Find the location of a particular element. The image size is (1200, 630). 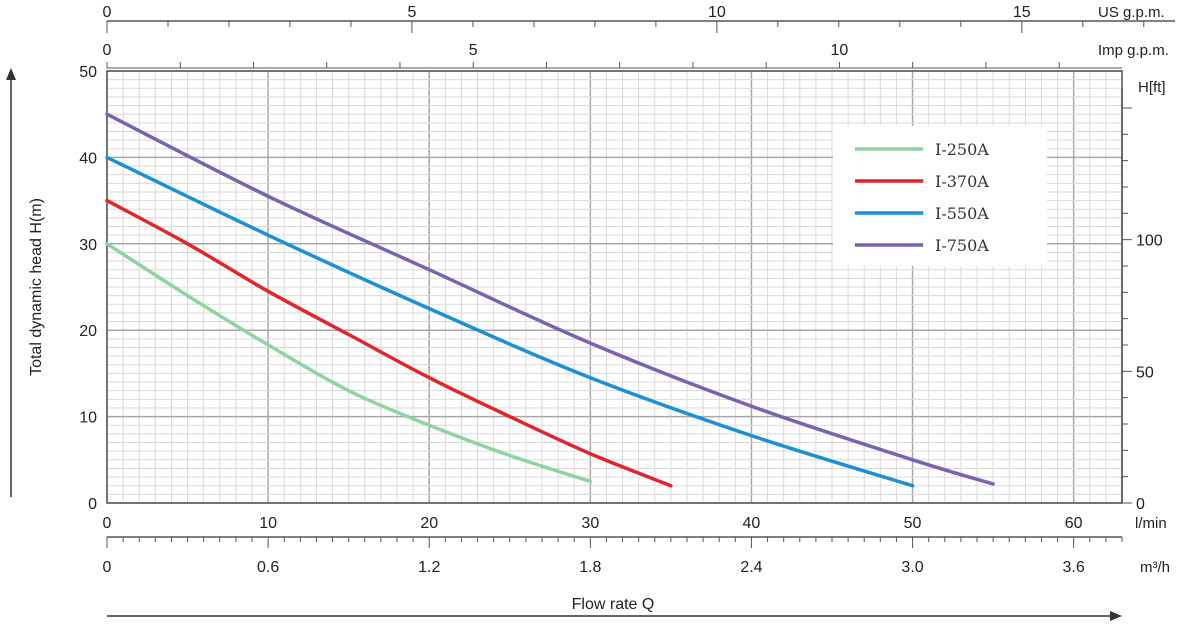

y-axis-title: Total dynamic head H(m) is located at coordinates (36, 287).